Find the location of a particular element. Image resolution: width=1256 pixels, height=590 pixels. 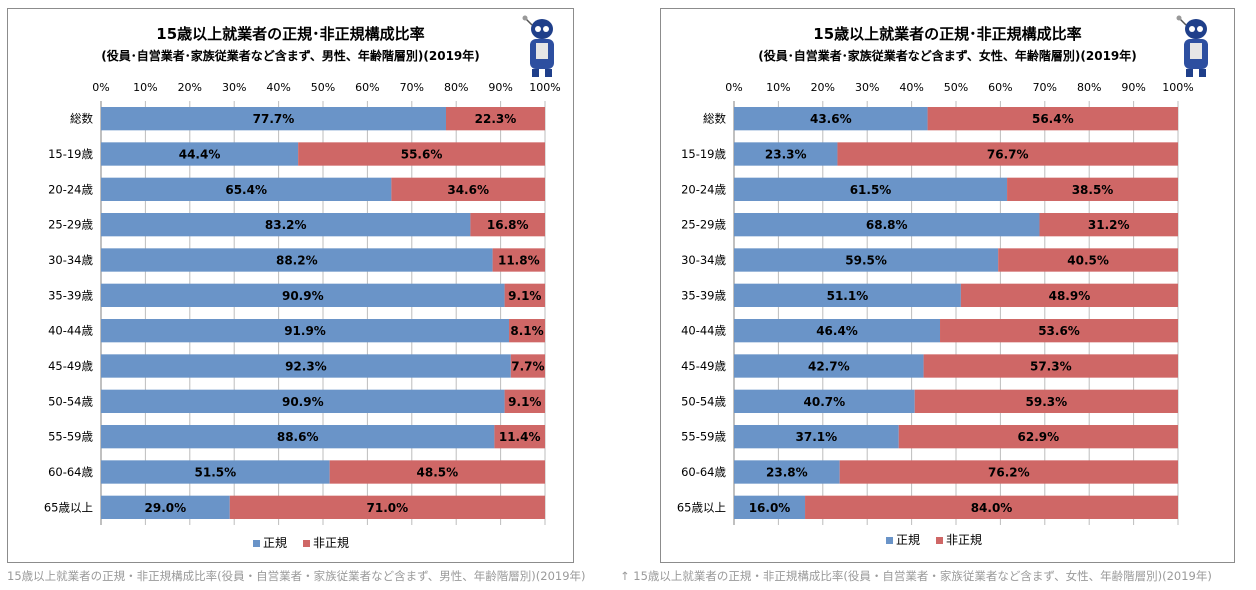

x-tick-label: 100% is located at coordinates (1177, 87).